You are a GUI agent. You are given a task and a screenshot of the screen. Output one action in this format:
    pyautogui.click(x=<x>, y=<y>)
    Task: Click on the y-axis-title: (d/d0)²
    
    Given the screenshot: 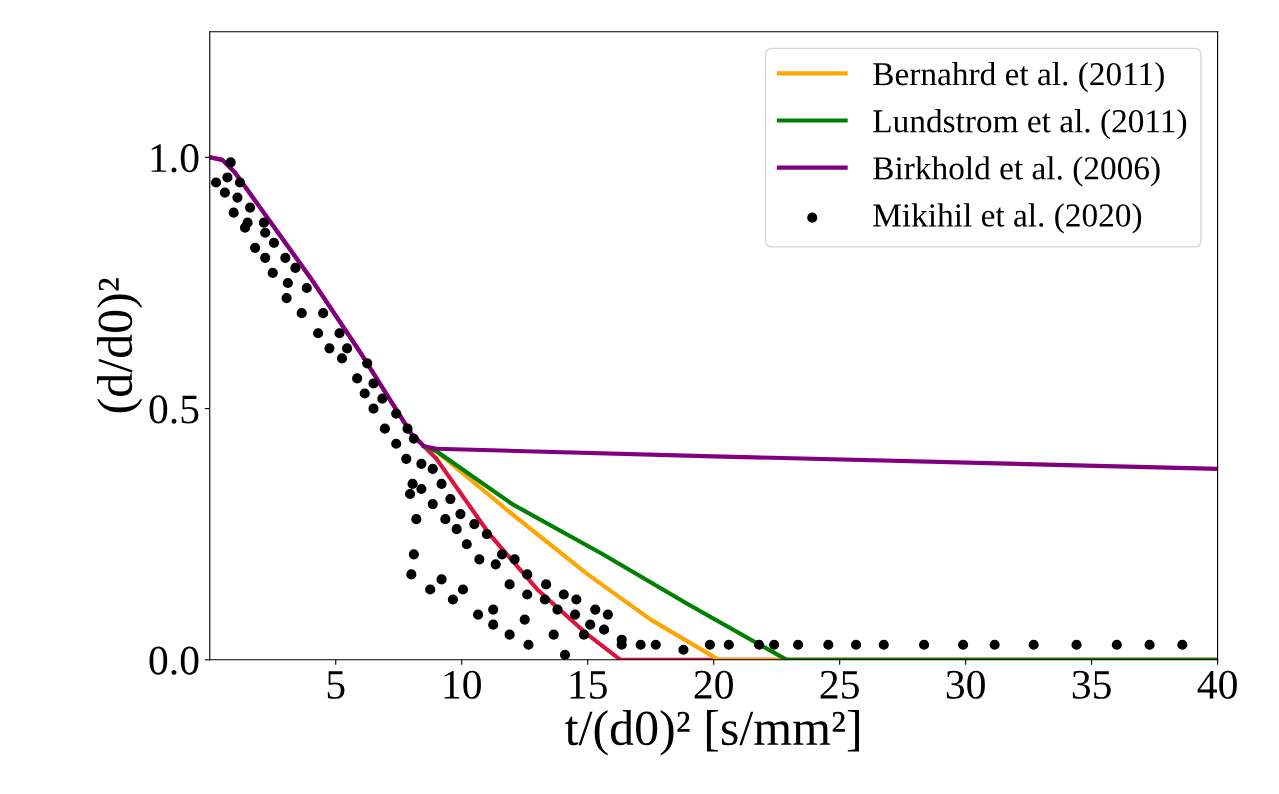 What is the action you would take?
    pyautogui.click(x=120, y=345)
    